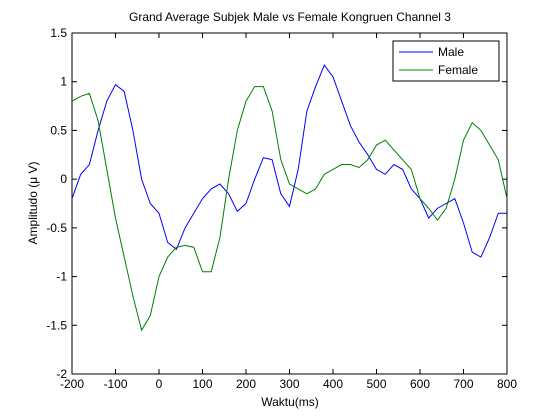 The image size is (560, 420). Describe the element at coordinates (290, 402) in the screenshot. I see `x-axis-label: Waktu(ms)` at that location.